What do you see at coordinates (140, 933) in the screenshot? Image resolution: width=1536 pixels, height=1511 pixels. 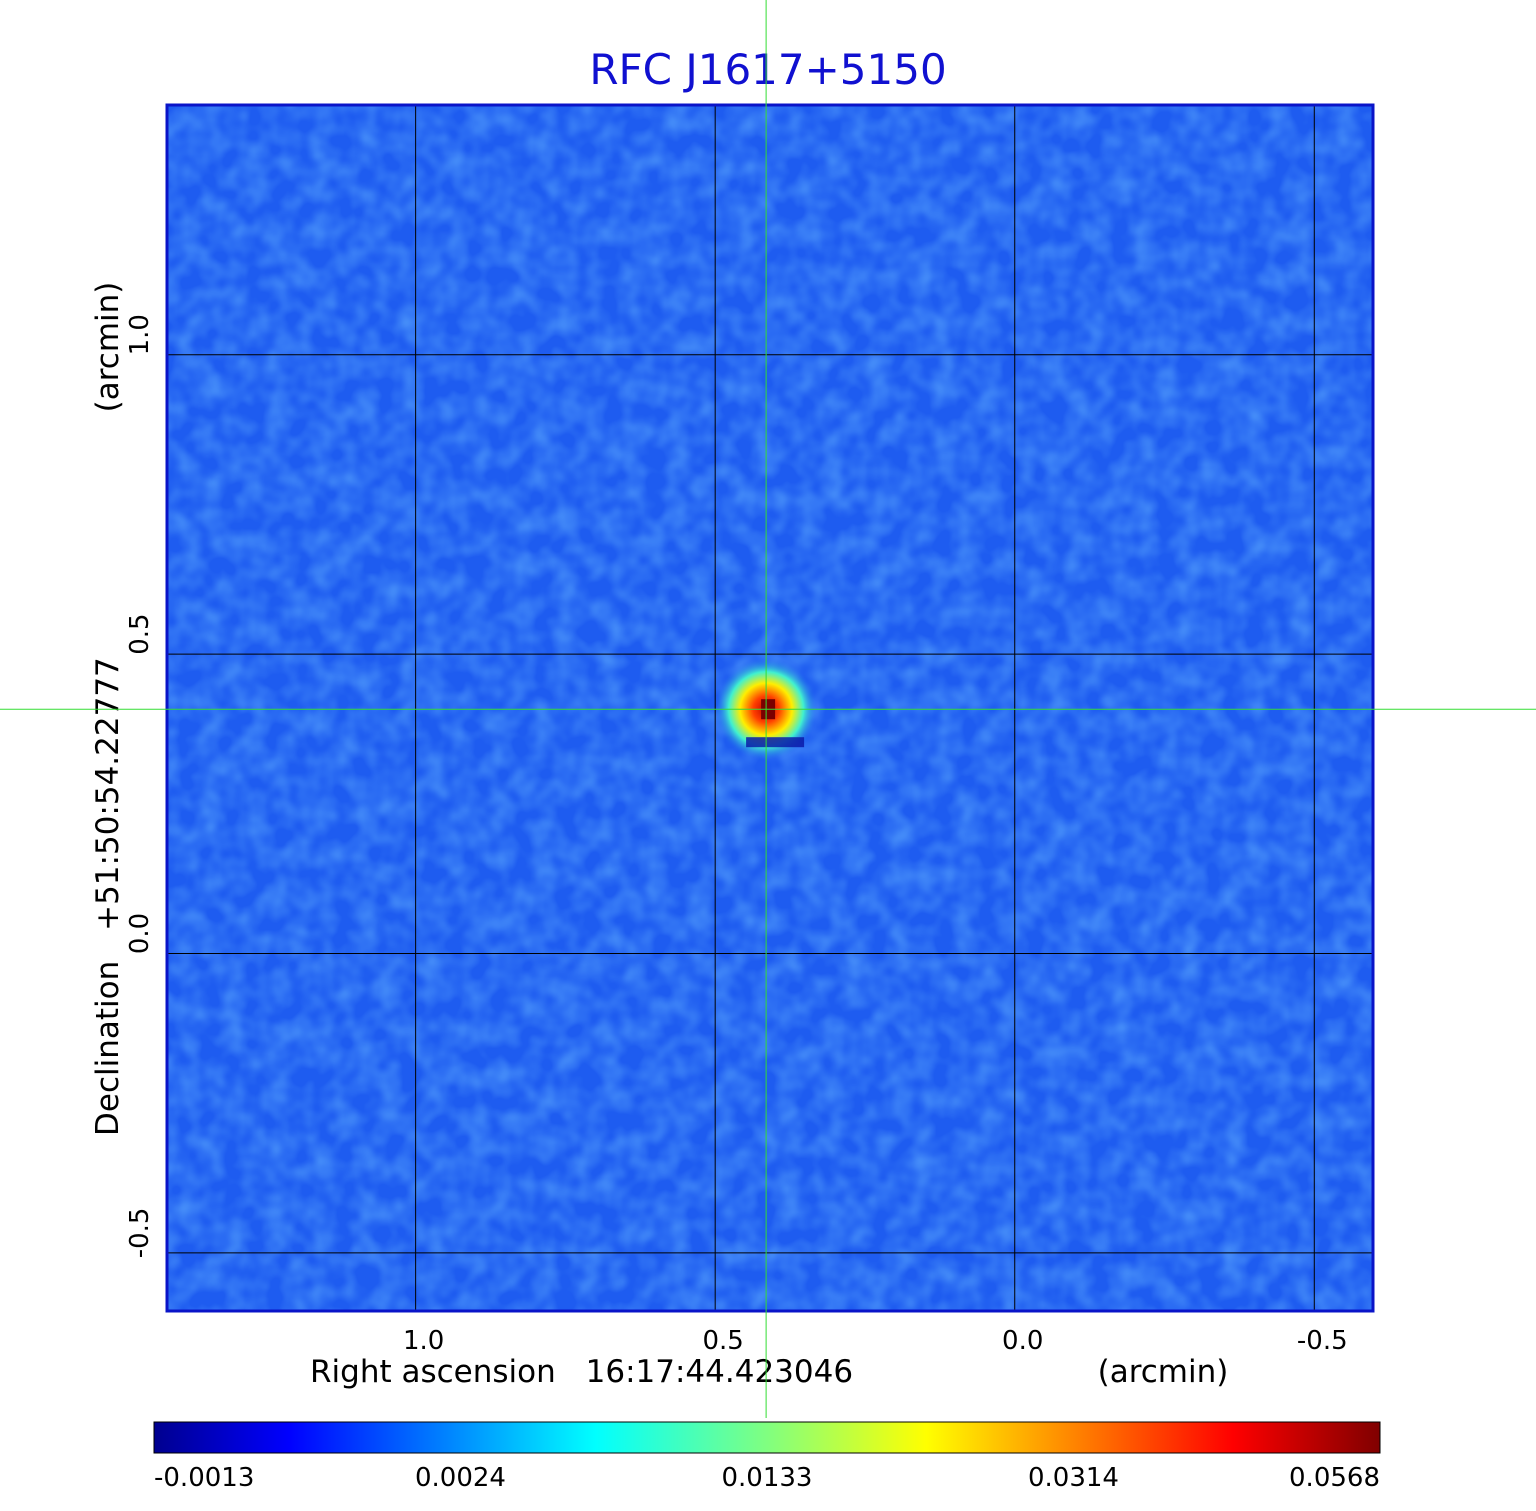 I see `y-tick-label: 0.0` at bounding box center [140, 933].